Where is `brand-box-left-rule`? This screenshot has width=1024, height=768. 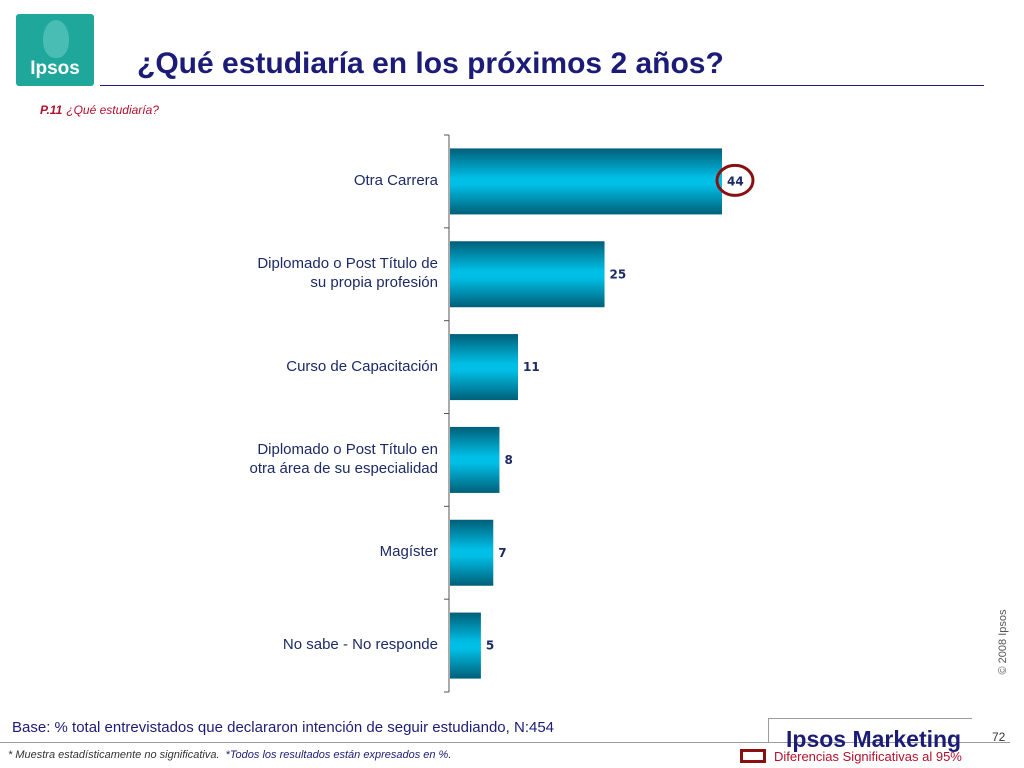
brand-box-left-rule is located at coordinates (768, 730).